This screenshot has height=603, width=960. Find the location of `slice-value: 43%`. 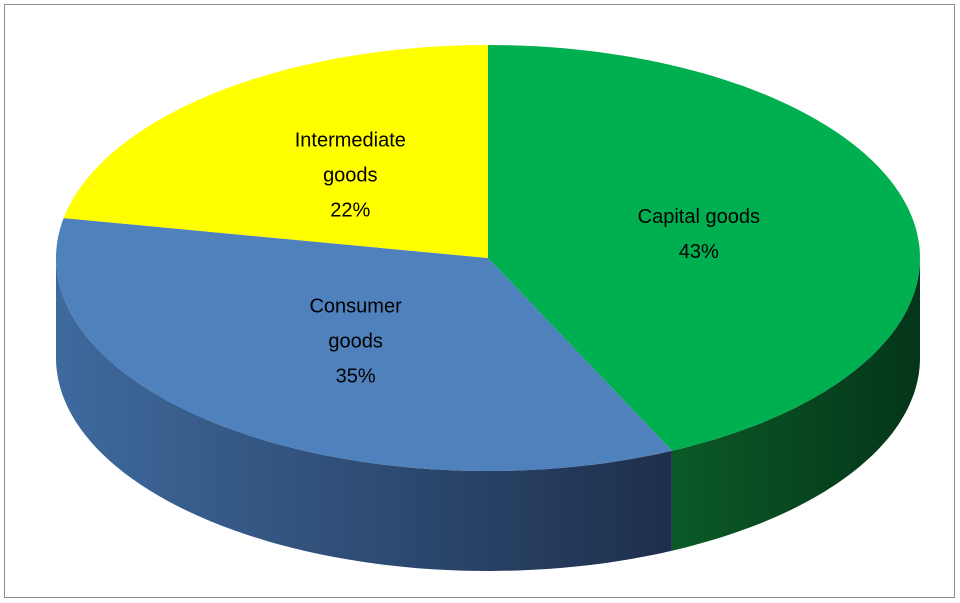

slice-value: 43% is located at coordinates (698, 251).